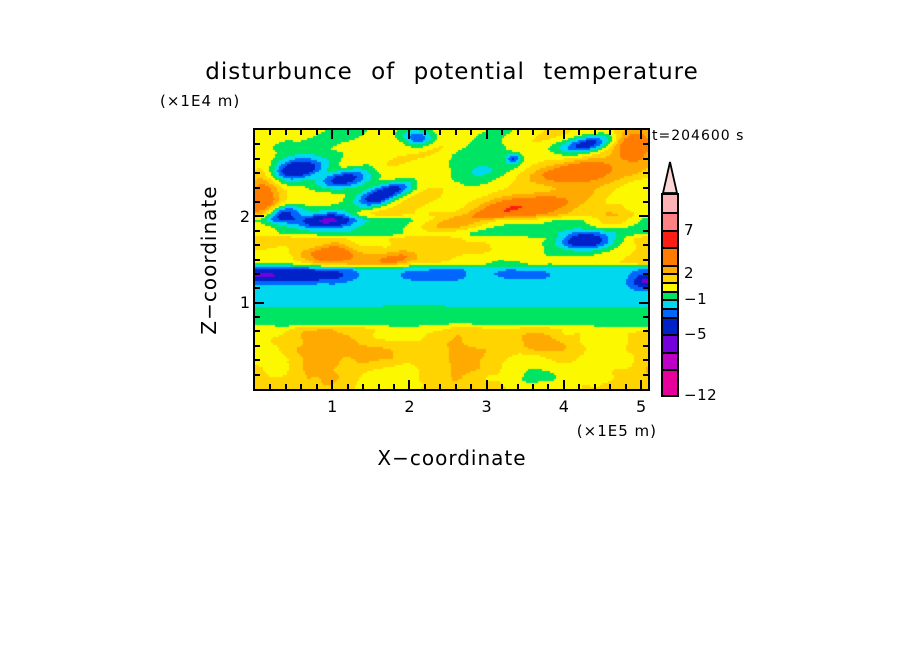 This screenshot has height=654, width=904. What do you see at coordinates (670, 177) in the screenshot?
I see `colorbar-overflow-tip-icon` at bounding box center [670, 177].